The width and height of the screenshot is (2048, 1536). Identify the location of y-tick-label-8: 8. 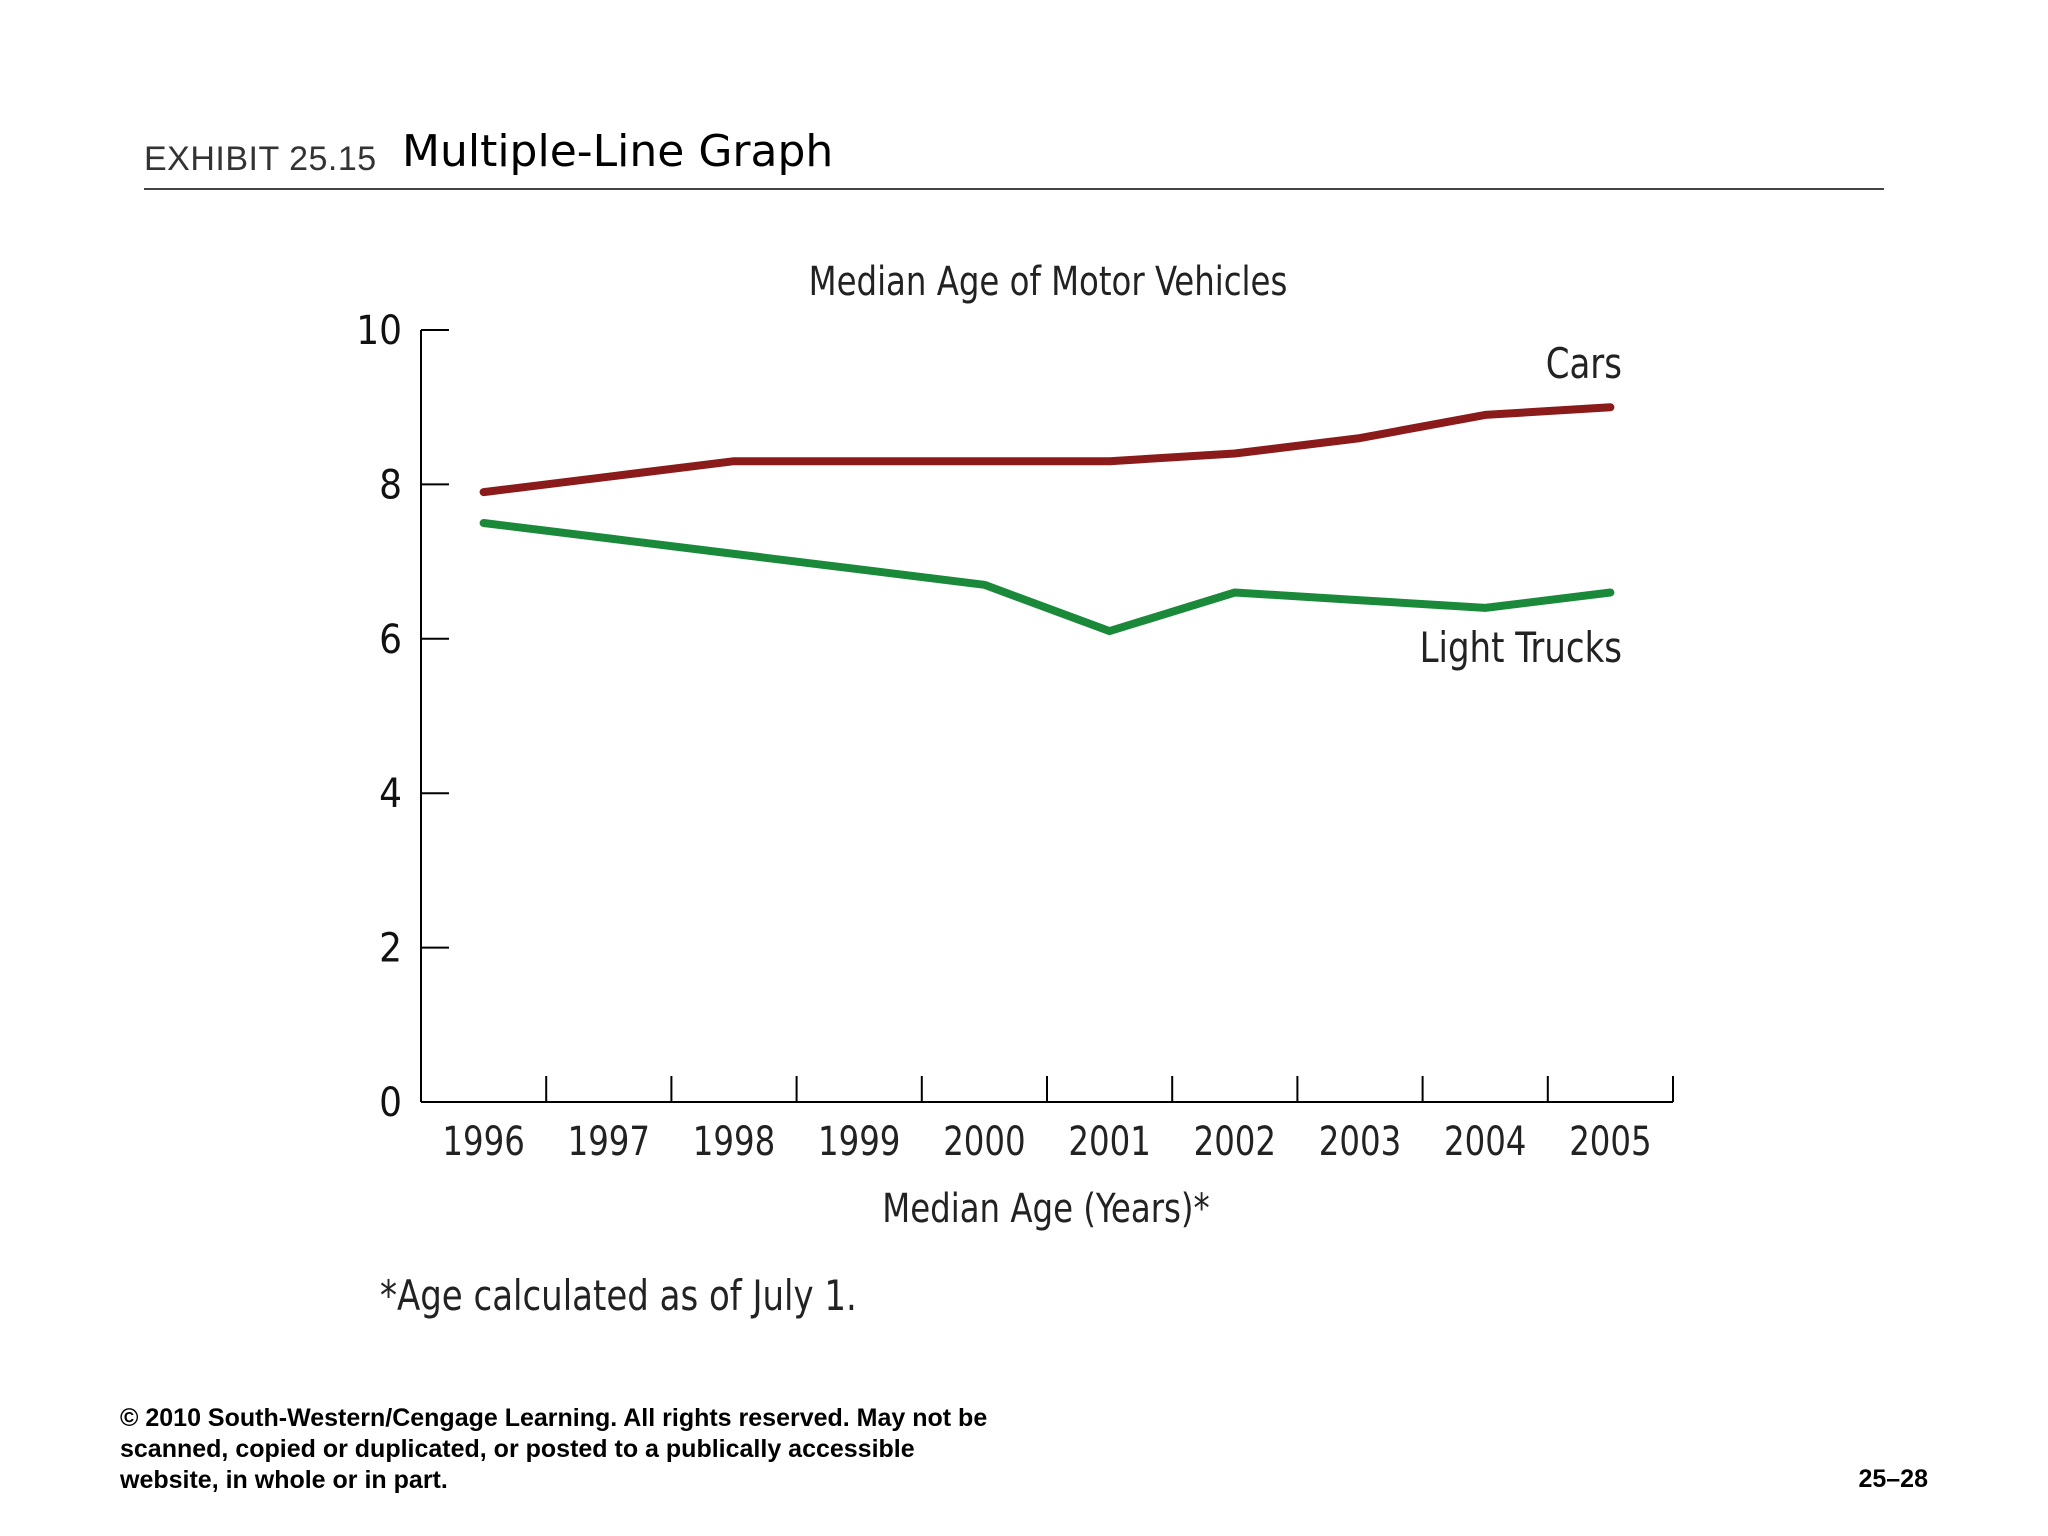
(390, 485).